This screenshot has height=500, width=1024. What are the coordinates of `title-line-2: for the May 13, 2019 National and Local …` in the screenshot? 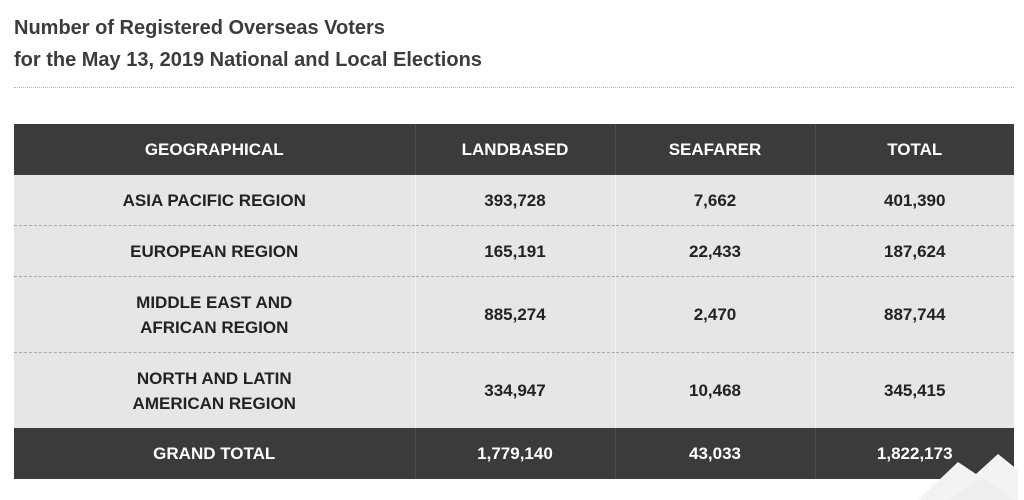 It's located at (248, 60).